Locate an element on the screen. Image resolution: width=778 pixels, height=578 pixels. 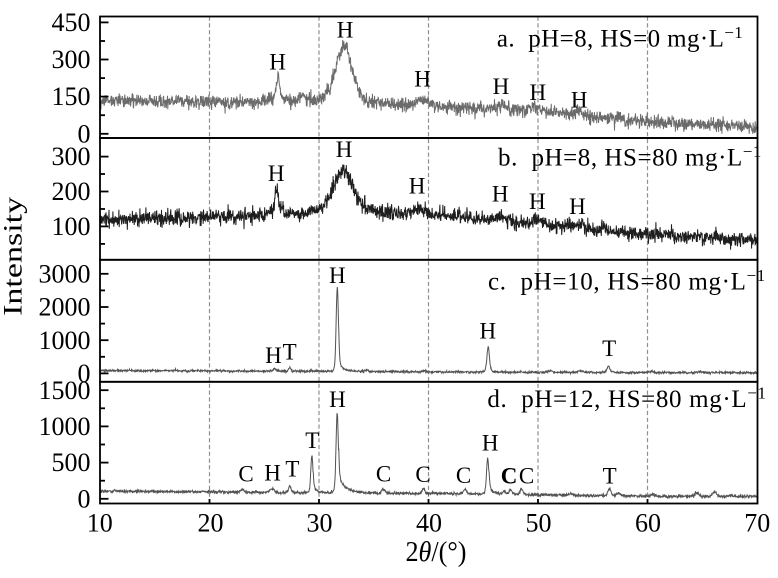
svg-text: 1500 is located at coordinates (65, 390).